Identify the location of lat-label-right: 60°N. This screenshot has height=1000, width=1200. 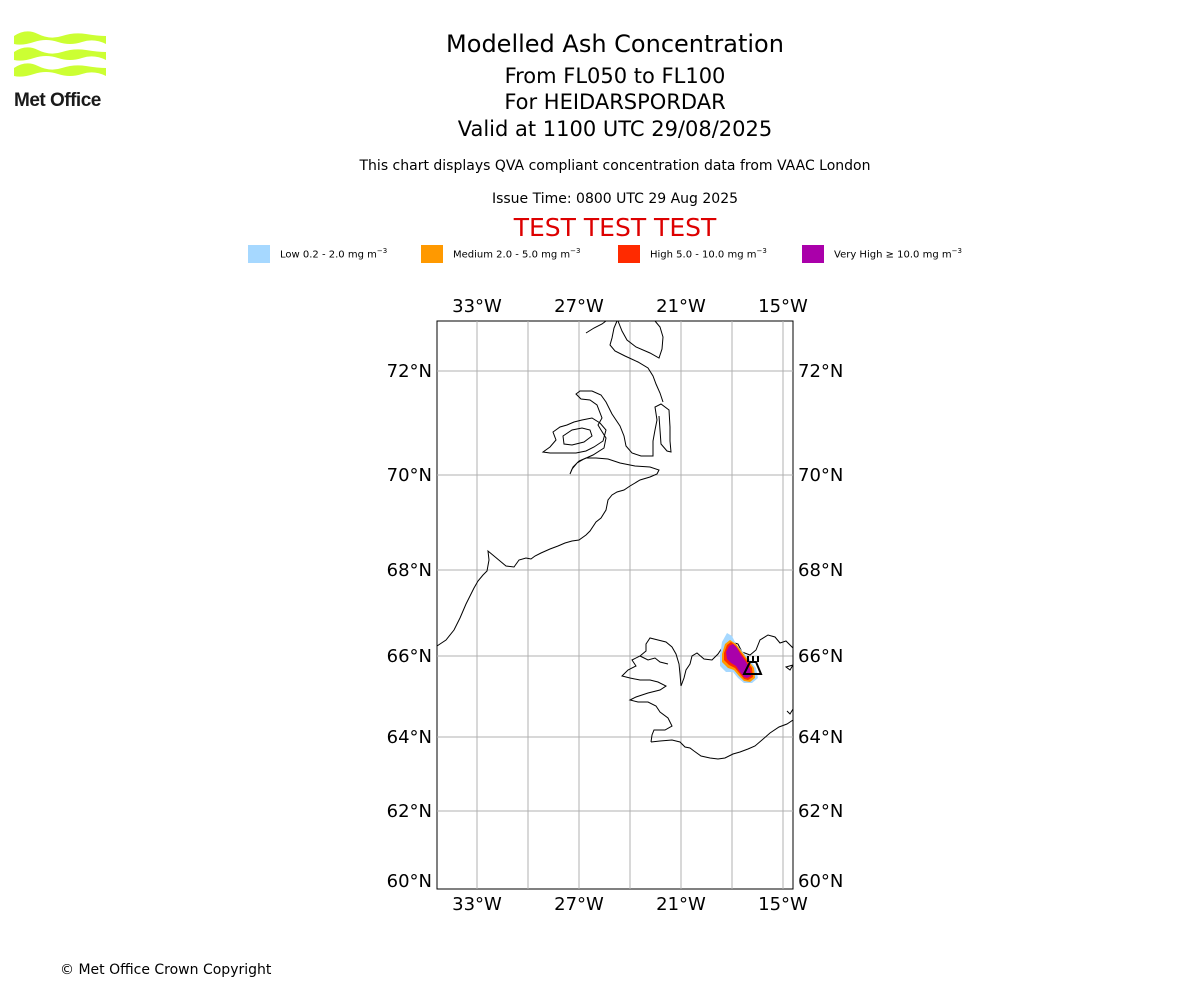
(820, 881).